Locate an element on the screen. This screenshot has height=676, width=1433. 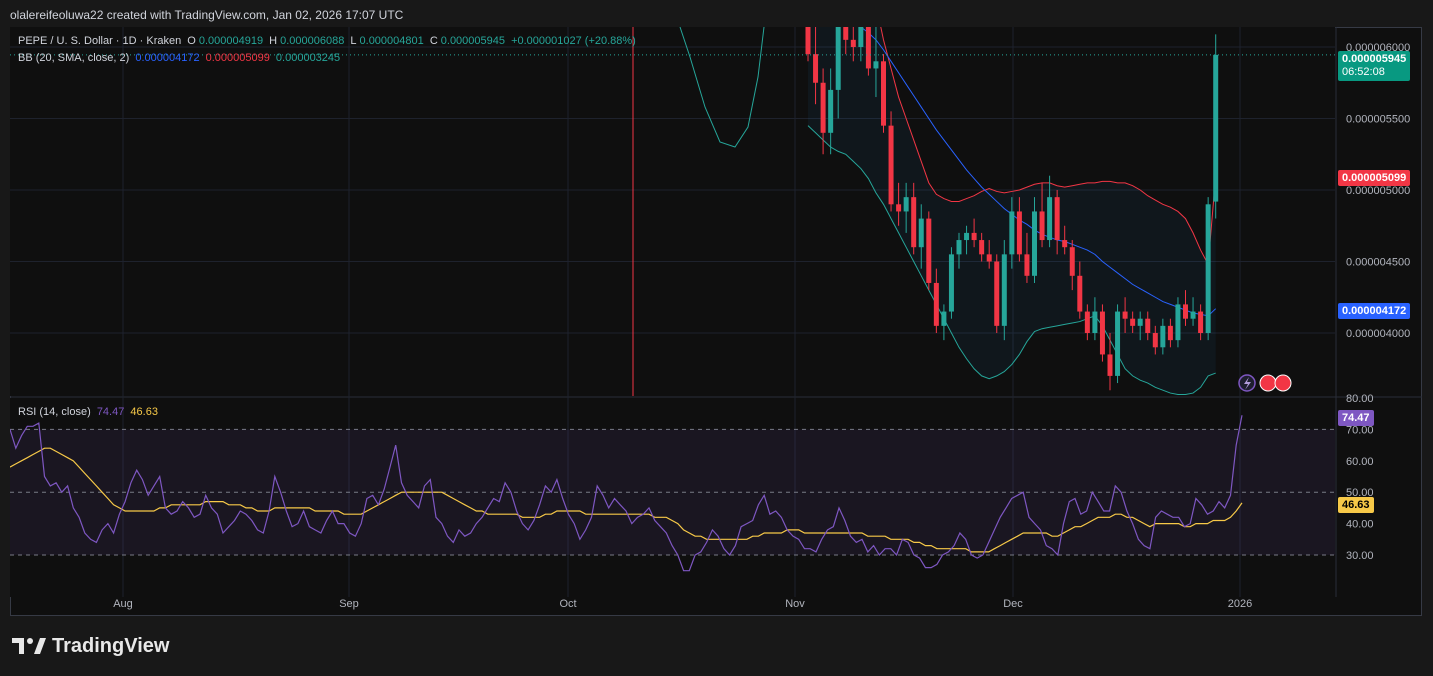
last-price-tag: 0.000005945 06:52:08 is located at coordinates (1374, 66).